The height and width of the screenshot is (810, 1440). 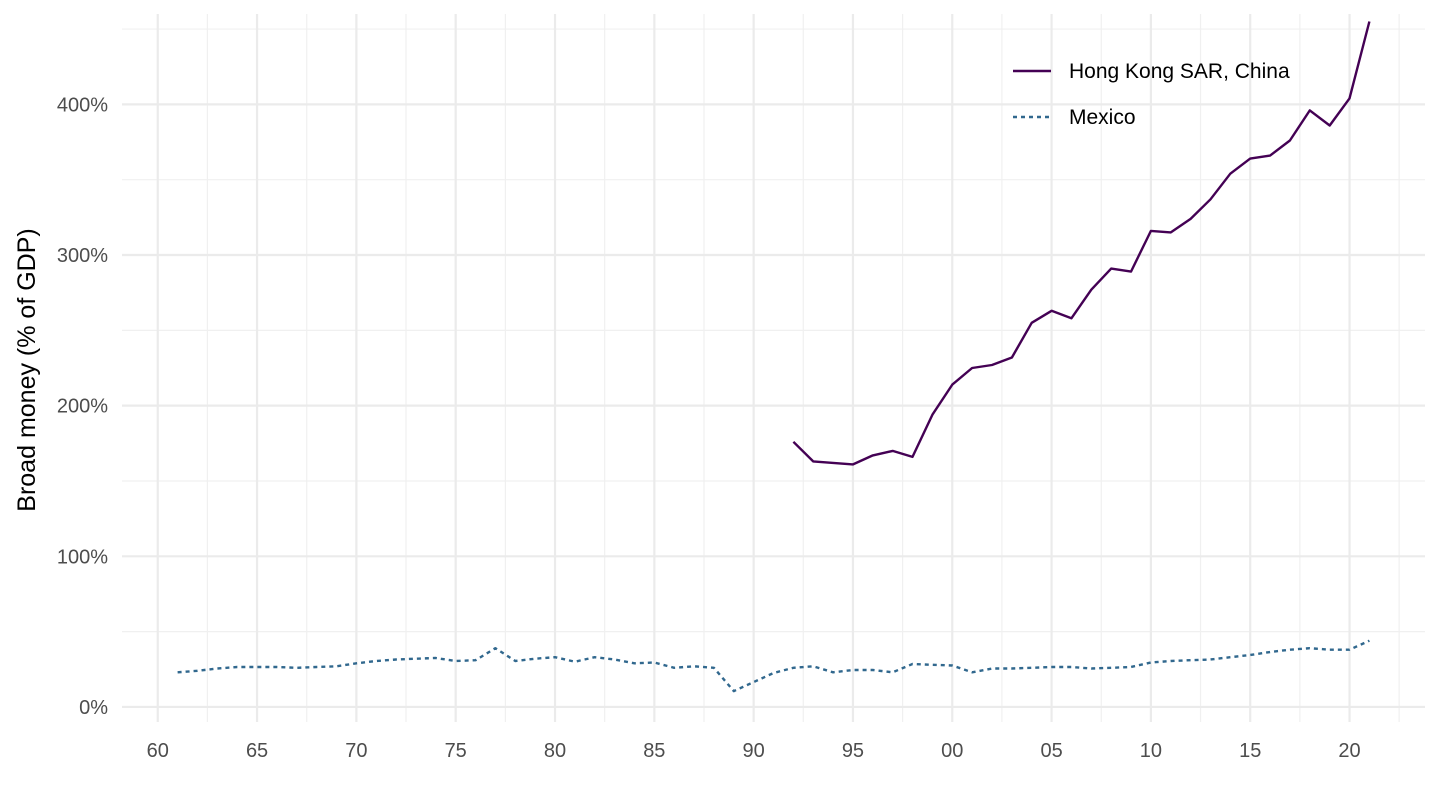 What do you see at coordinates (158, 751) in the screenshot?
I see `x-tick-label: 60` at bounding box center [158, 751].